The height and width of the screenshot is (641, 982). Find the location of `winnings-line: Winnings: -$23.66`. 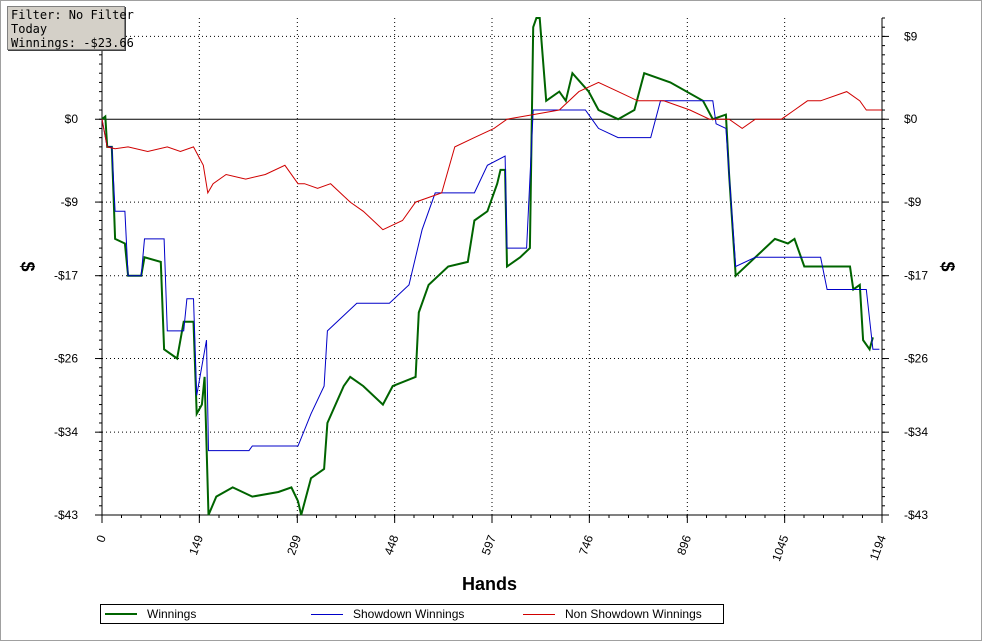

winnings-line: Winnings: -$23.66 is located at coordinates (72, 43).